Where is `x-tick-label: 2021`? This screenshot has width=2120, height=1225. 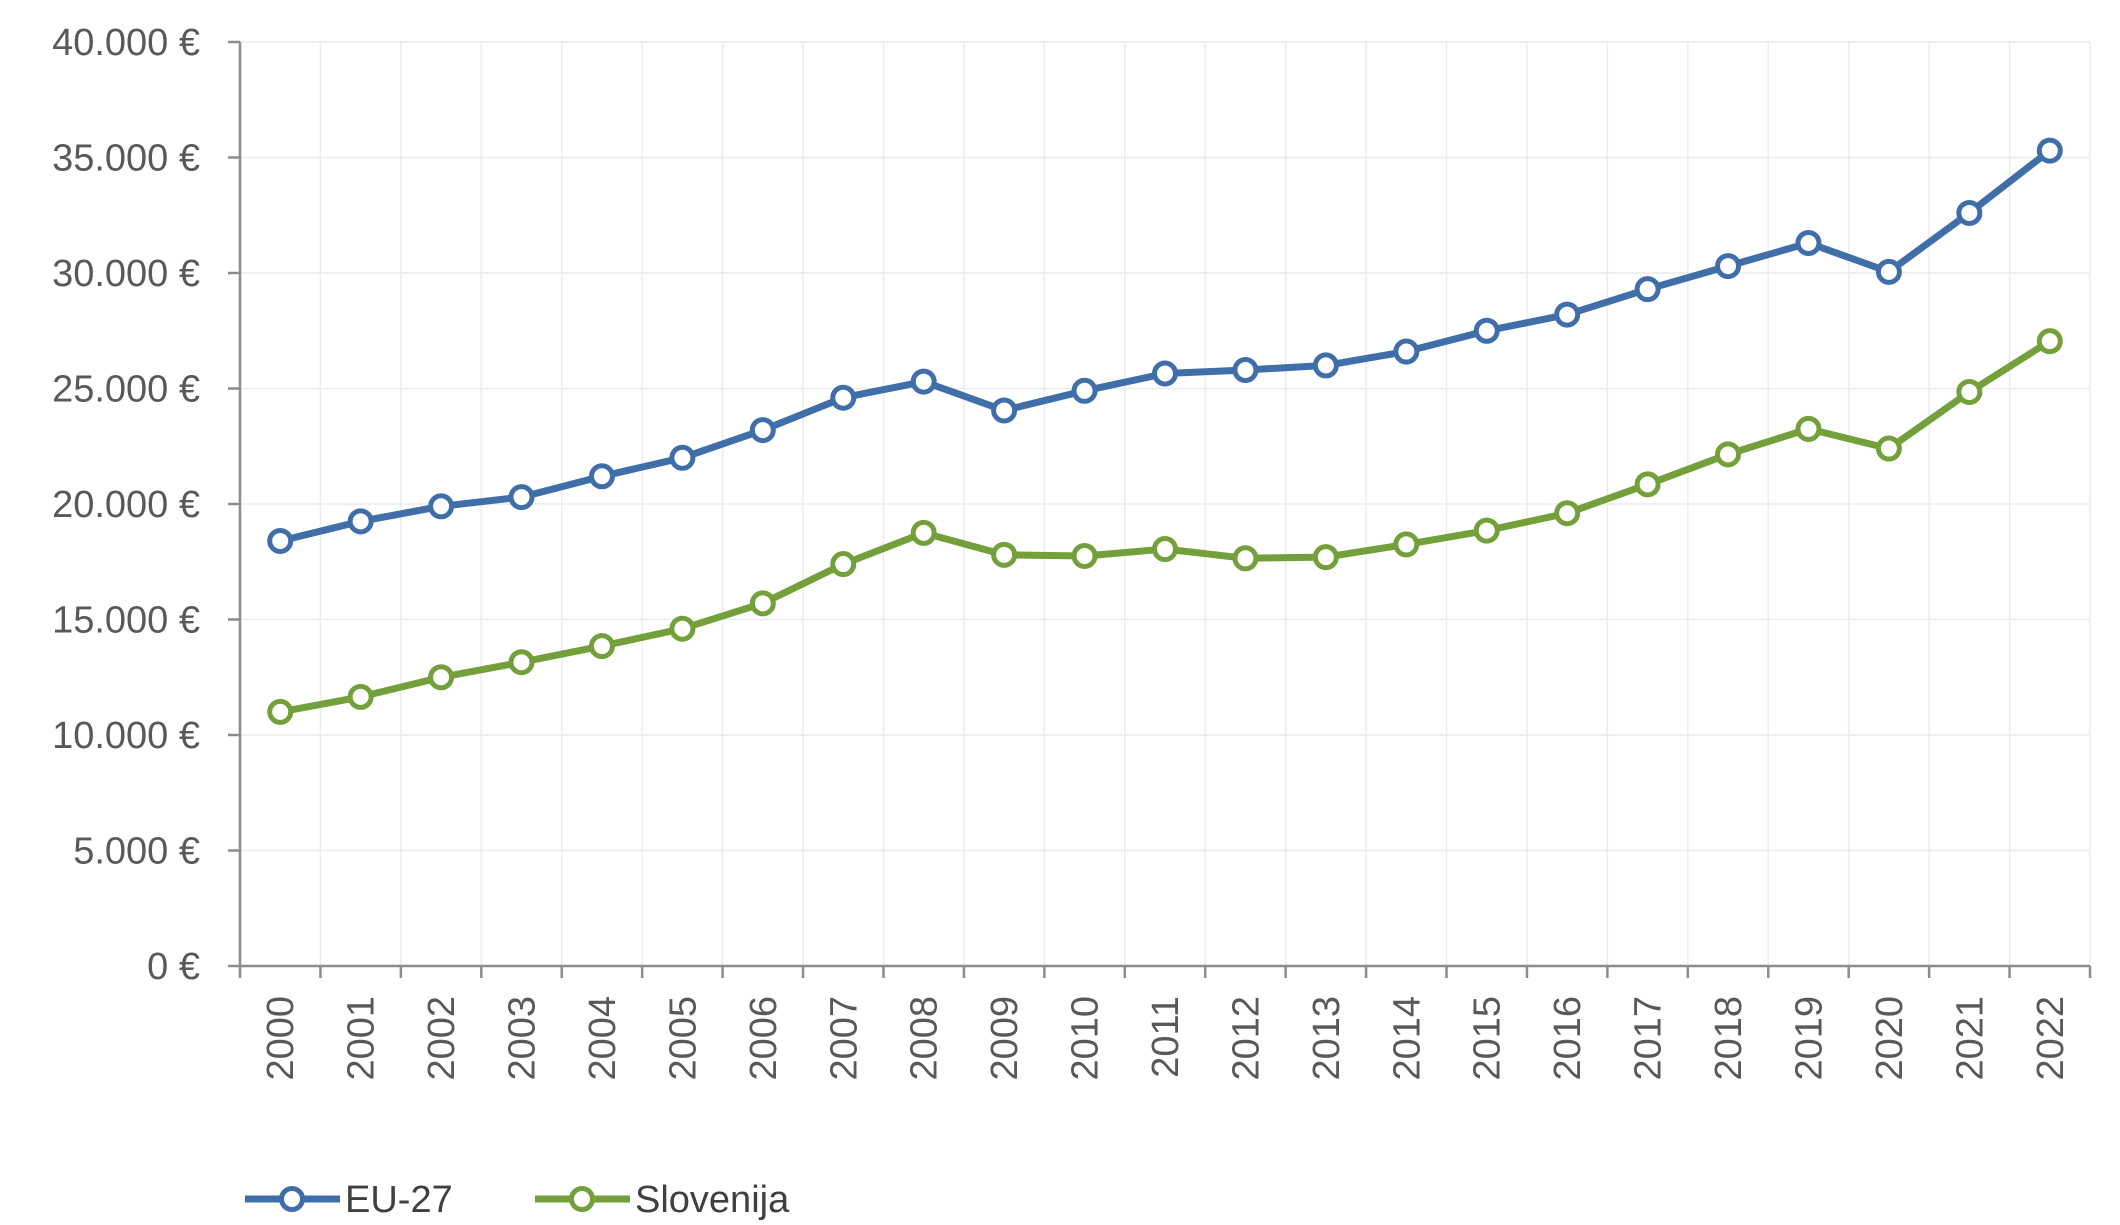 x-tick-label: 2021 is located at coordinates (1970, 1038).